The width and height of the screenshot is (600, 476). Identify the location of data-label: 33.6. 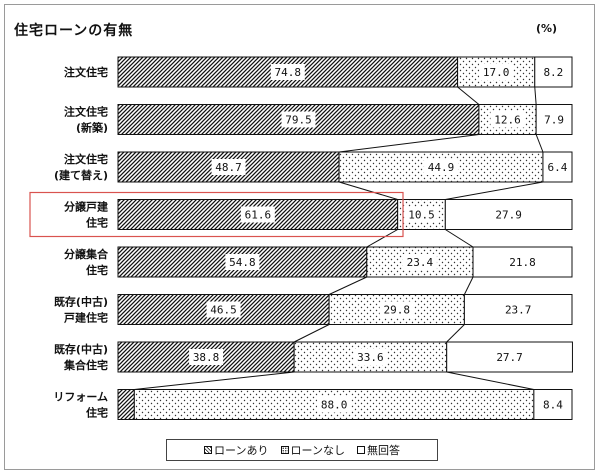
(370, 357).